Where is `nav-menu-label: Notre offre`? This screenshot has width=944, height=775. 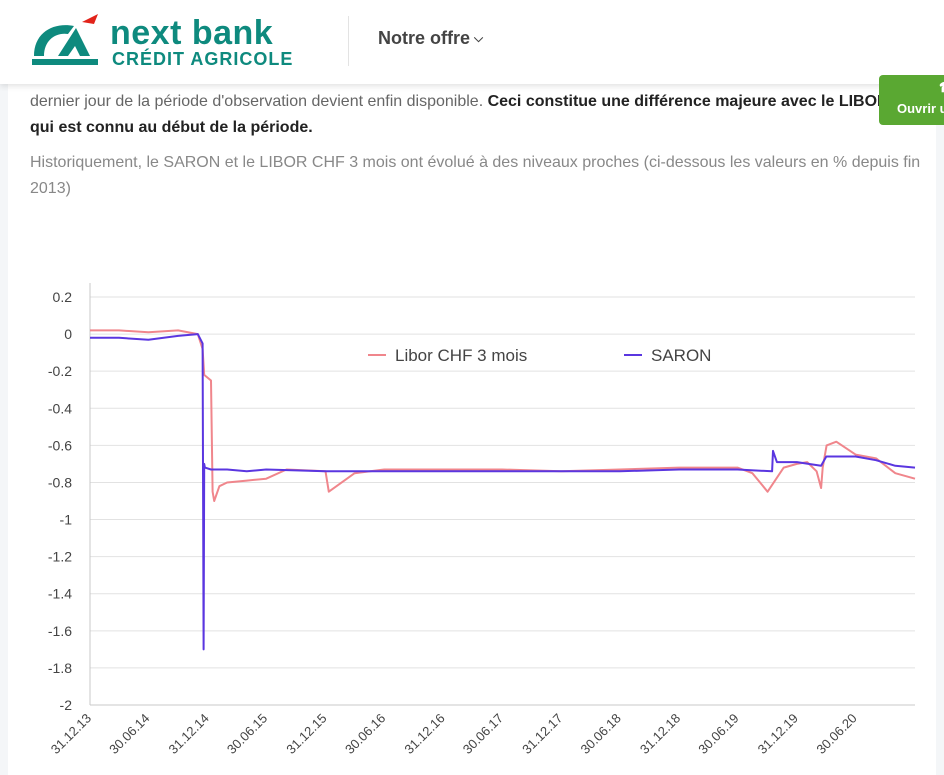 nav-menu-label: Notre offre is located at coordinates (424, 38).